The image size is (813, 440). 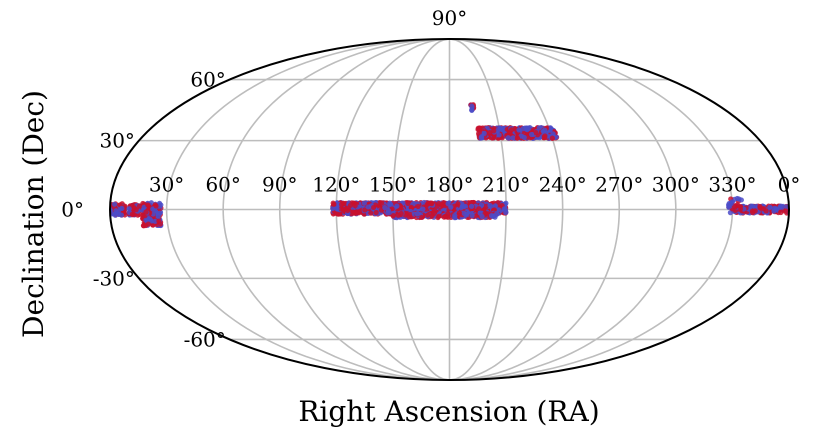 I want to click on x-tick-label: 150°, so click(x=393, y=185).